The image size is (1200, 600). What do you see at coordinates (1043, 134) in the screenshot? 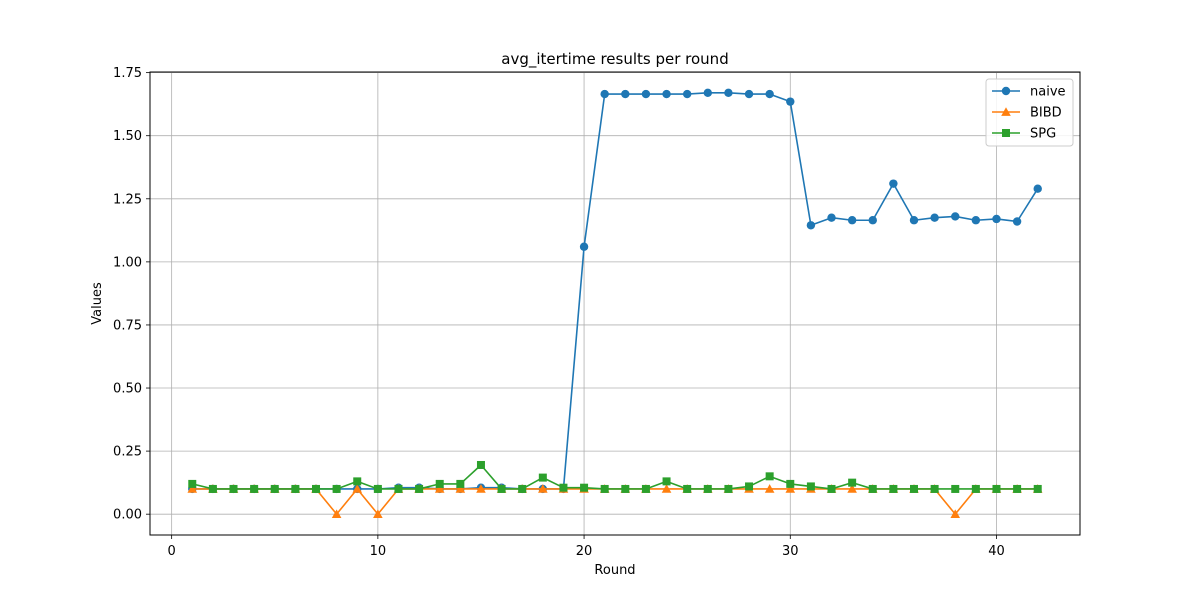
I see `legend-label: SPG` at bounding box center [1043, 134].